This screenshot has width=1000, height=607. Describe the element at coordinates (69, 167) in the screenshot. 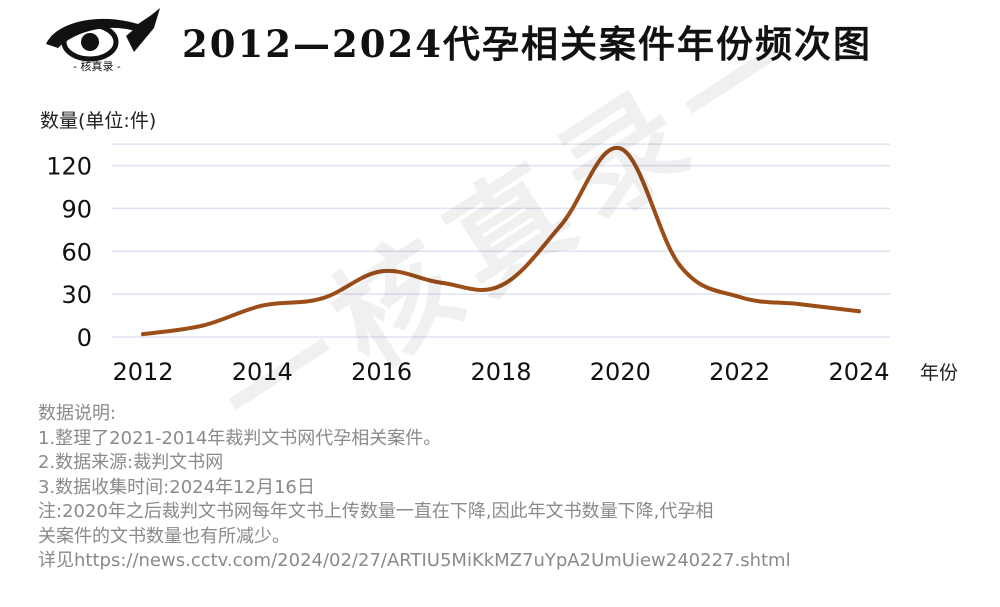

I see `y-tick-label: 120` at that location.